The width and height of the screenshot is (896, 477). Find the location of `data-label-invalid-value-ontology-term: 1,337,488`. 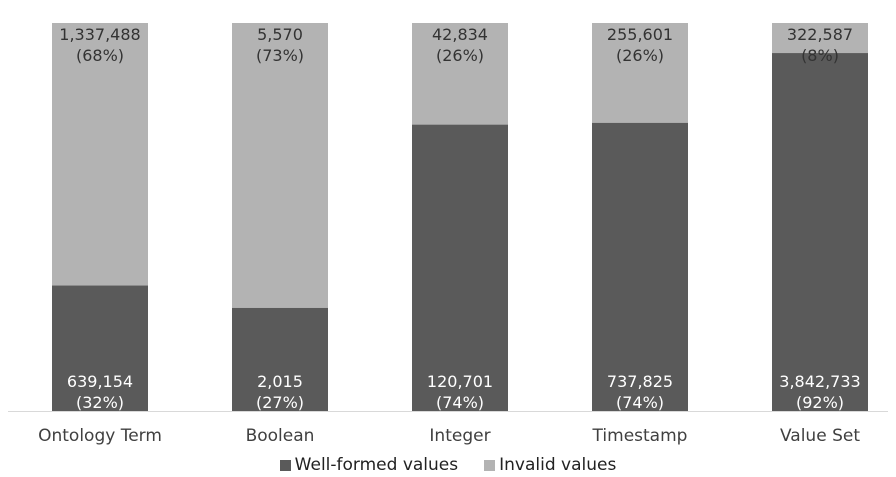

data-label-invalid-value-ontology-term: 1,337,488 is located at coordinates (99, 34).